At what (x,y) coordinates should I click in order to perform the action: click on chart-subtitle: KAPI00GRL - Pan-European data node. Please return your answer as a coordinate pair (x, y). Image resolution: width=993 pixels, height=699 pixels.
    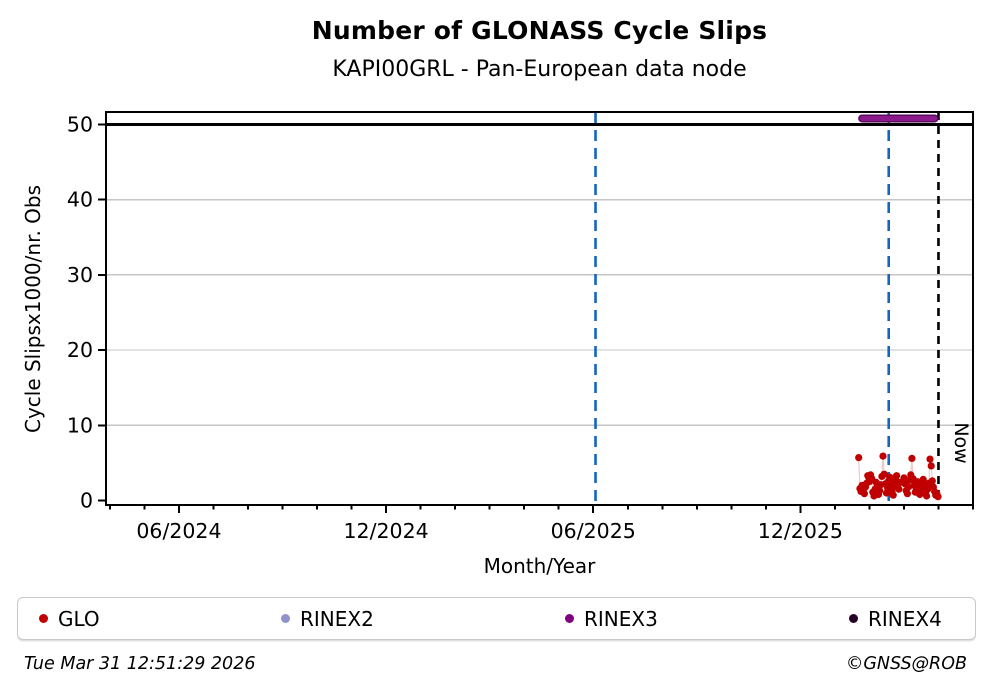
    Looking at the image, I should click on (539, 69).